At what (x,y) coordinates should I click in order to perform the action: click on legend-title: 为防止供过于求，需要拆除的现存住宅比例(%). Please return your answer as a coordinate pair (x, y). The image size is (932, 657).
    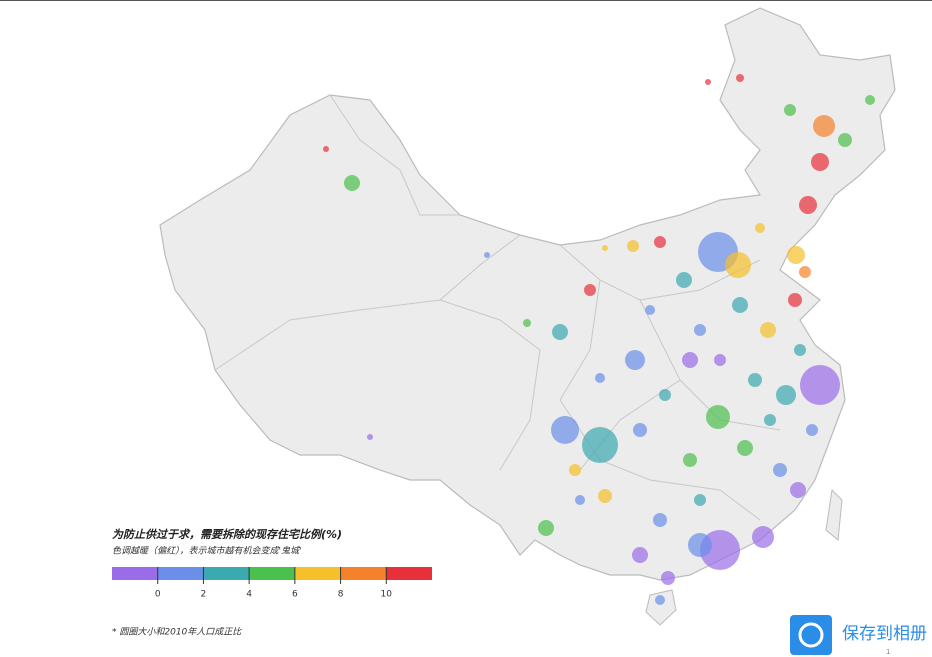
    Looking at the image, I should click on (227, 534).